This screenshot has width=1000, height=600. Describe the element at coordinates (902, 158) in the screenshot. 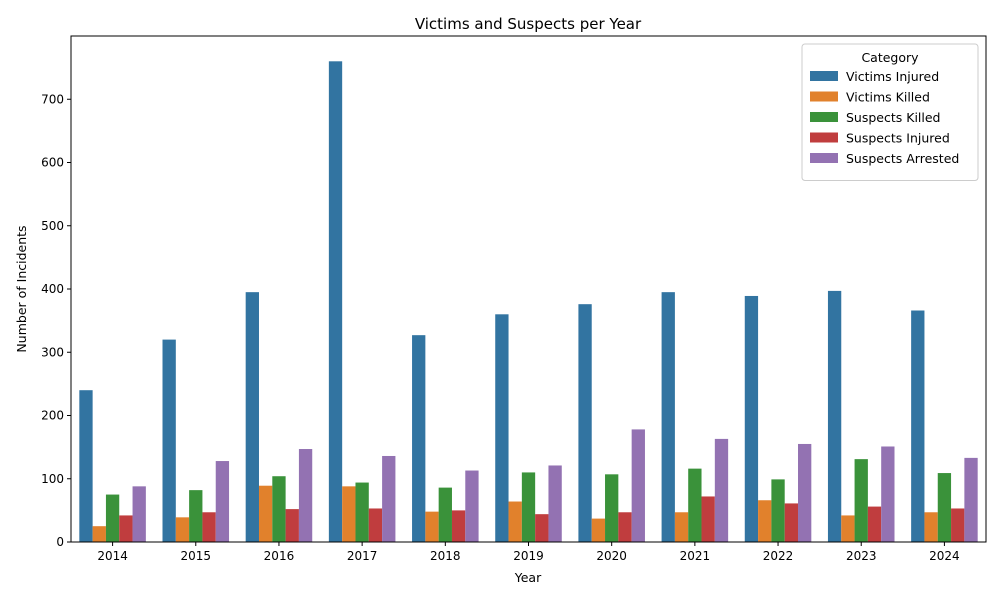

I see `legend-label: Suspects Arrested` at that location.